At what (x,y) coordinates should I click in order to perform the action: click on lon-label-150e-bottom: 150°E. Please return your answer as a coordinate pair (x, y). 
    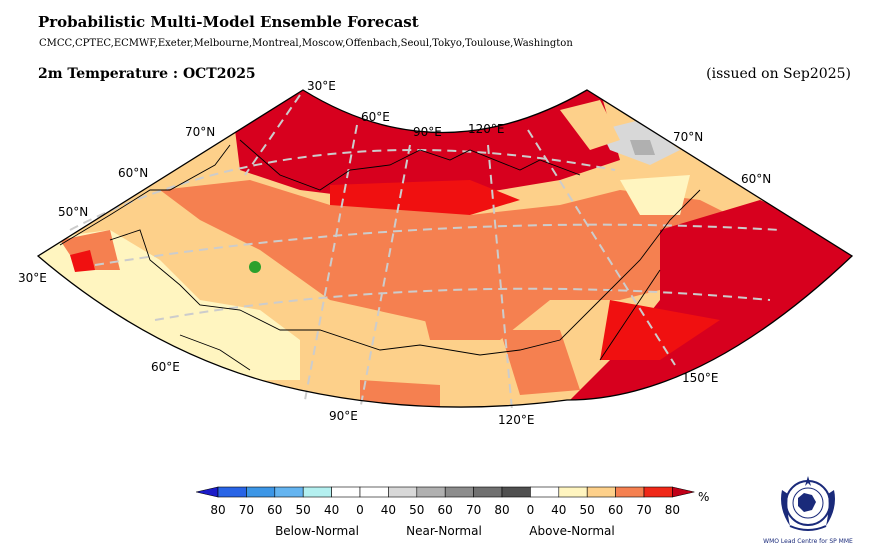
    Looking at the image, I should click on (700, 378).